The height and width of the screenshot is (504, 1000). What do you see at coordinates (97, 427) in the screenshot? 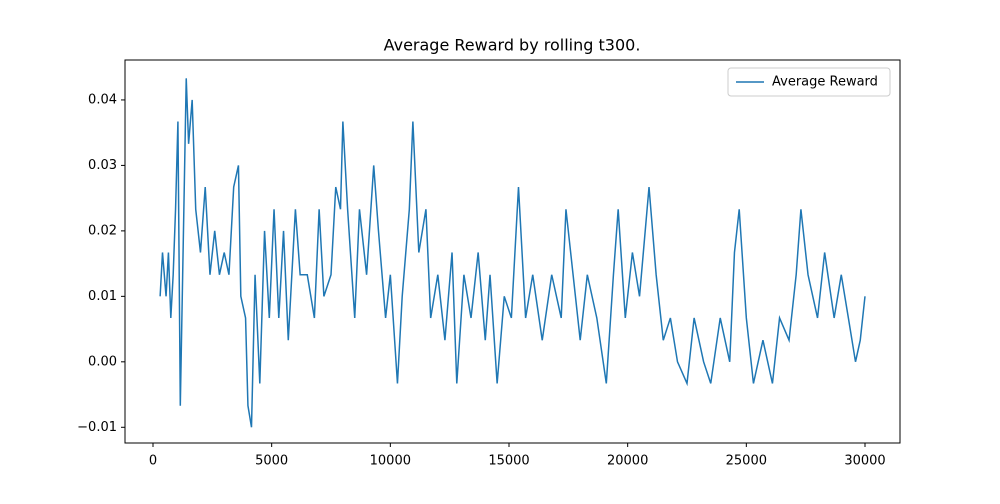
I see `y-tick-label: −0.01` at bounding box center [97, 427].